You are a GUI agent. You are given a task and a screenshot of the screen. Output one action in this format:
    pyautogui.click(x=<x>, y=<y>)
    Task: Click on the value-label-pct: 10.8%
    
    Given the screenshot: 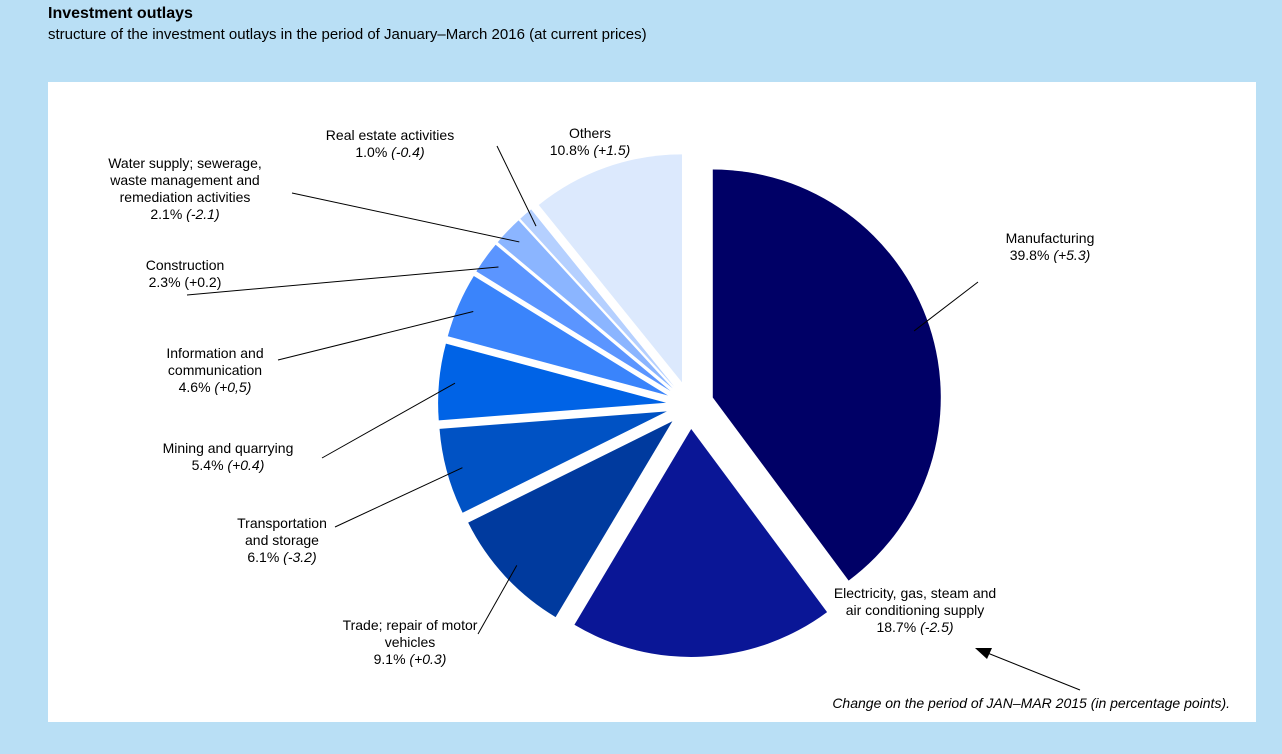 What is the action you would take?
    pyautogui.click(x=570, y=150)
    